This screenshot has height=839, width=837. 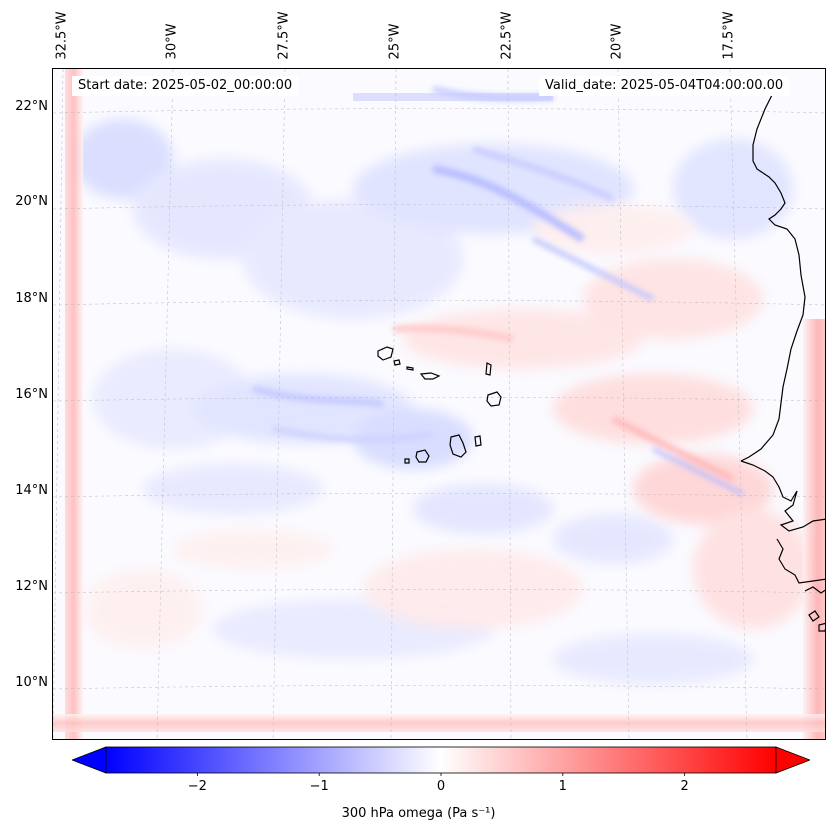 I want to click on lat-label-16n: 16°N, so click(x=31, y=394).